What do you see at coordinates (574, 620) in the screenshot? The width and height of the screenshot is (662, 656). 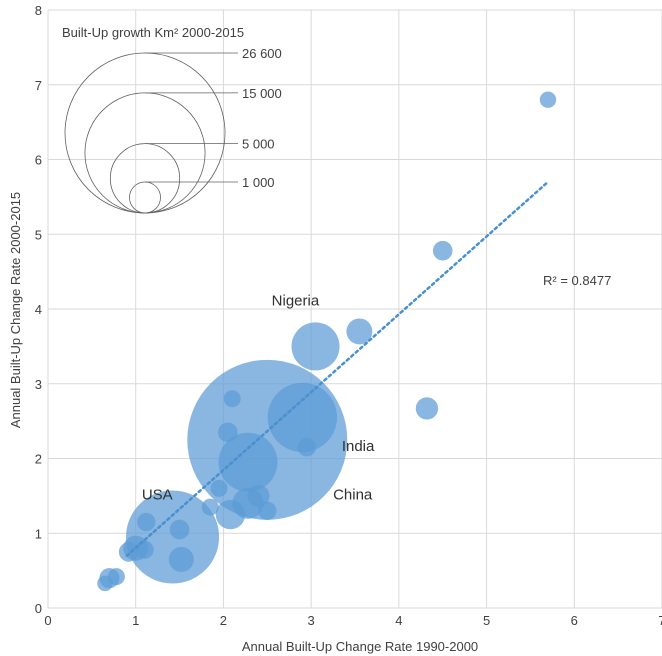 I see `x-tick-label: 6` at bounding box center [574, 620].